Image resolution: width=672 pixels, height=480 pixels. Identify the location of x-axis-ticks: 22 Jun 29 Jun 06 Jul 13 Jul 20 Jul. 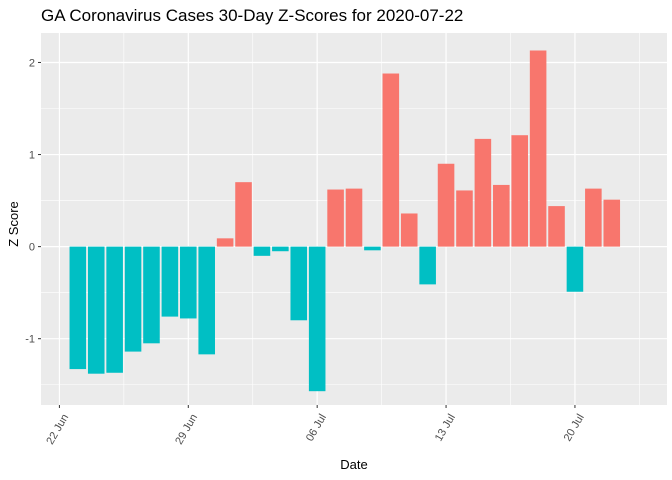
(315, 426).